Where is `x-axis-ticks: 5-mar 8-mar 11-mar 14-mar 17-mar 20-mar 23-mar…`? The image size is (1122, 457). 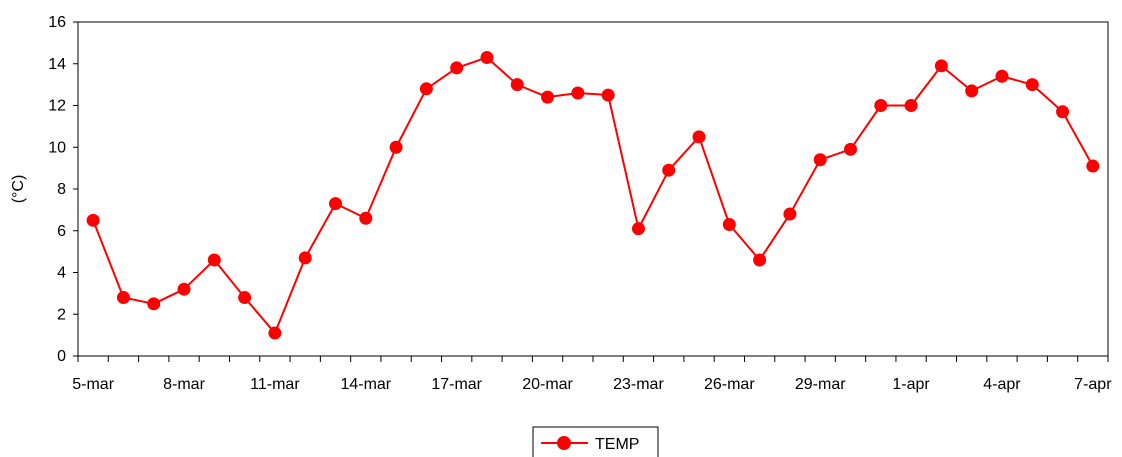
x-axis-ticks: 5-mar 8-mar 11-mar 14-mar 17-mar 20-mar 23-mar… is located at coordinates (592, 374).